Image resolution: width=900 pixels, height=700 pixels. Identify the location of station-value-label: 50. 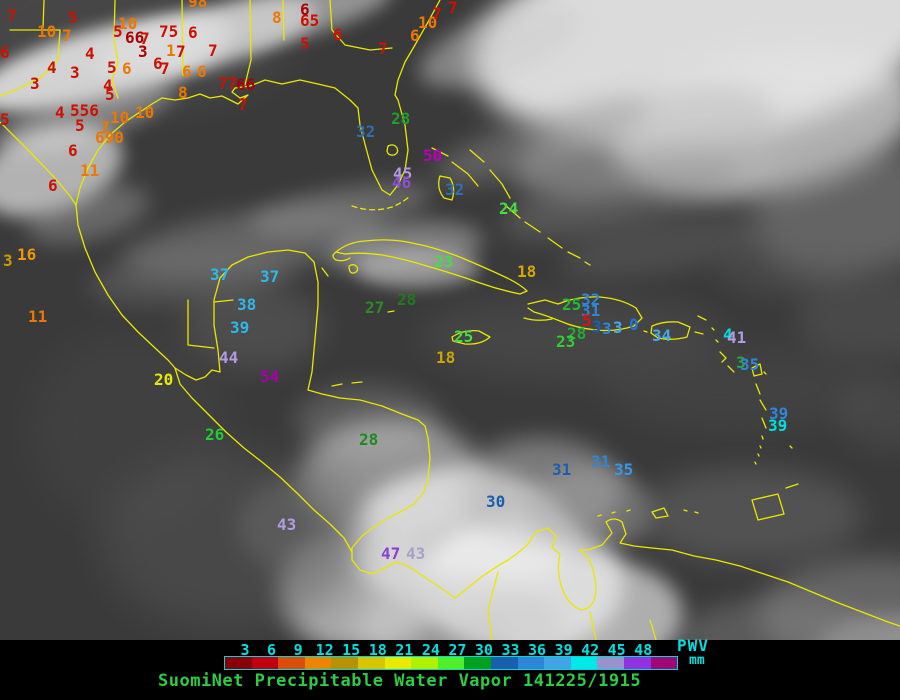
(433, 155).